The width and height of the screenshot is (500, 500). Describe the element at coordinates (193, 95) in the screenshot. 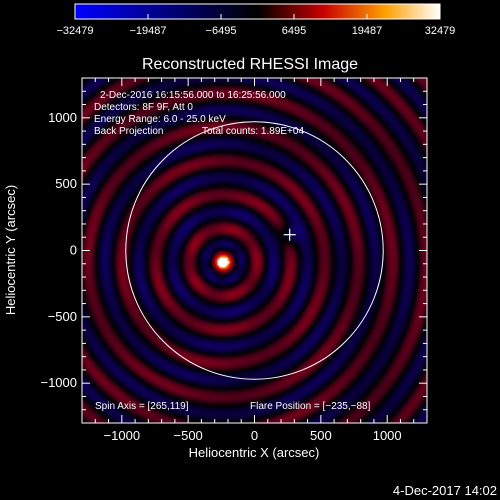

I see `annotation-time-range: 2-Dec-2016 16:15:56.000 to 16:25:56.000` at that location.